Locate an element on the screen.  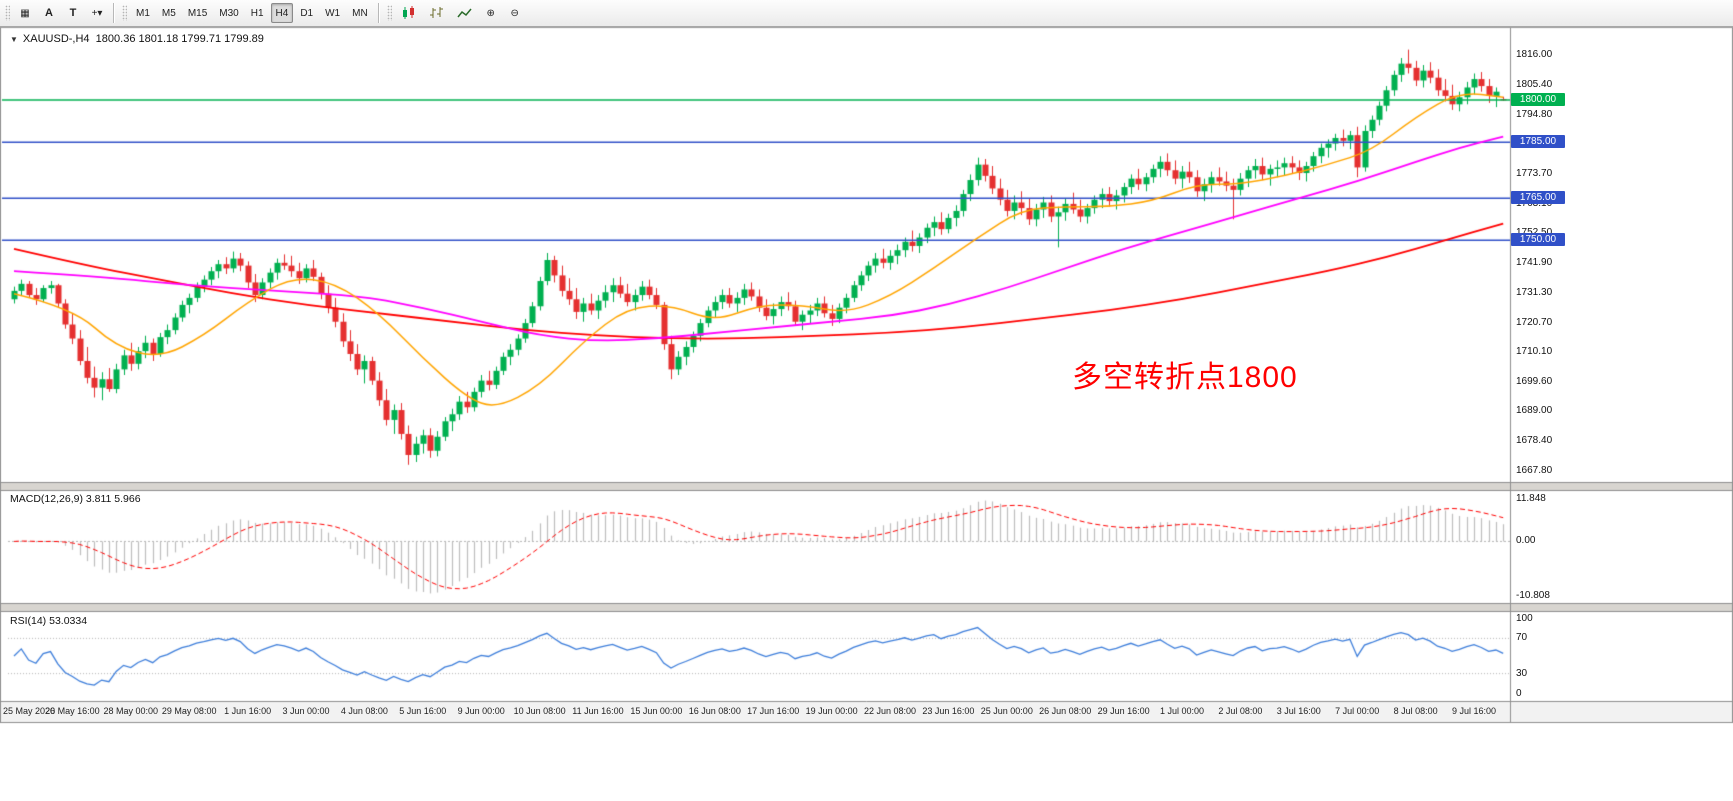
price-scale-label: 1805.40 is located at coordinates (1534, 84).